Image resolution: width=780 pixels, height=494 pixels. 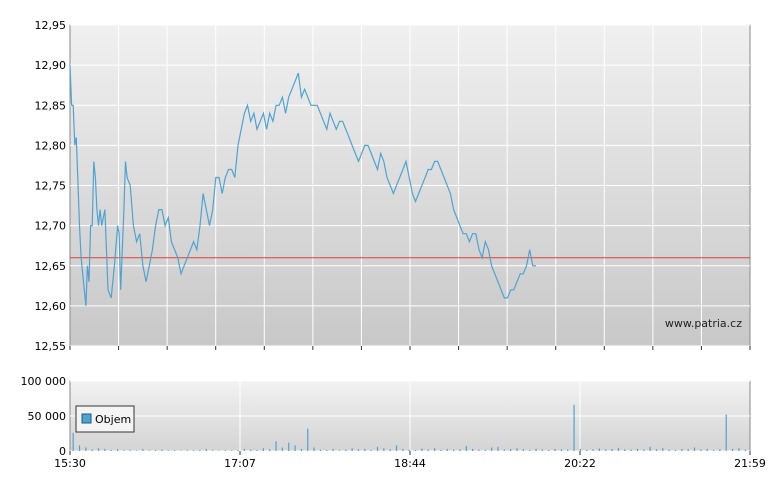 I want to click on price-y-tick-label: 12,70, so click(x=51, y=226).